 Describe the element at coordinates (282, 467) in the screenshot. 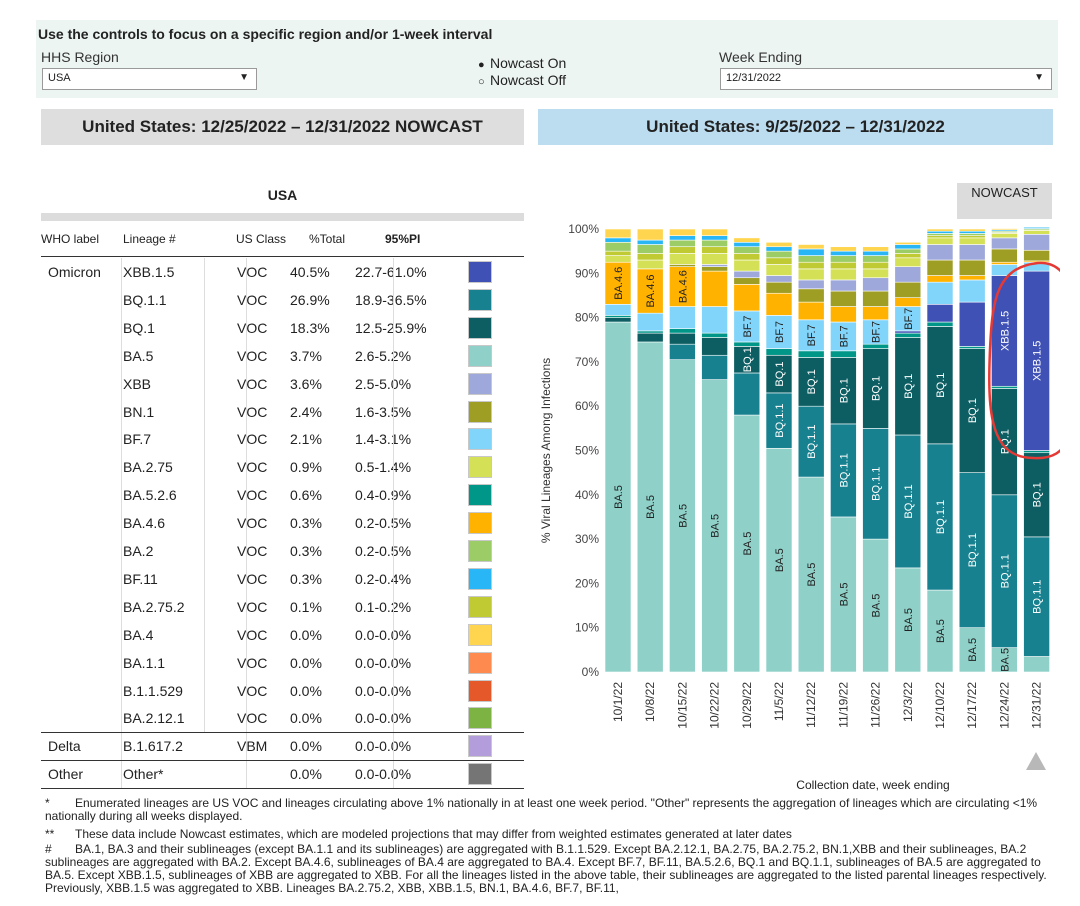

I see `table-row: BA.2.75 VOC 0.9% 0.5-1.4%` at that location.